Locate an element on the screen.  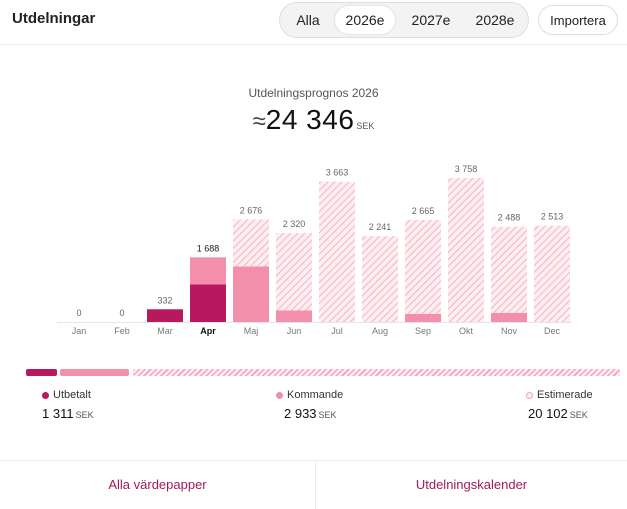
tab-2026e: 2026e is located at coordinates (365, 20).